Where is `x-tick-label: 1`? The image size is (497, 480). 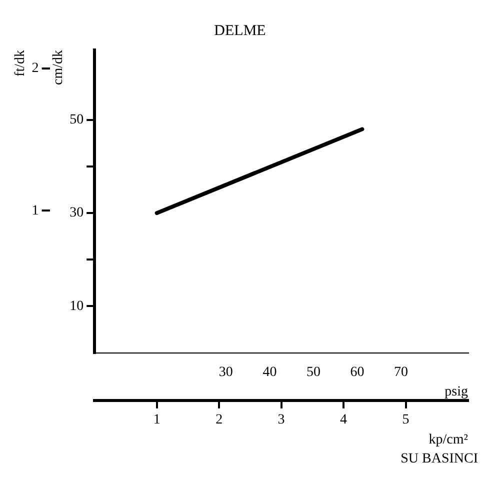
x-tick-label: 1 is located at coordinates (156, 420).